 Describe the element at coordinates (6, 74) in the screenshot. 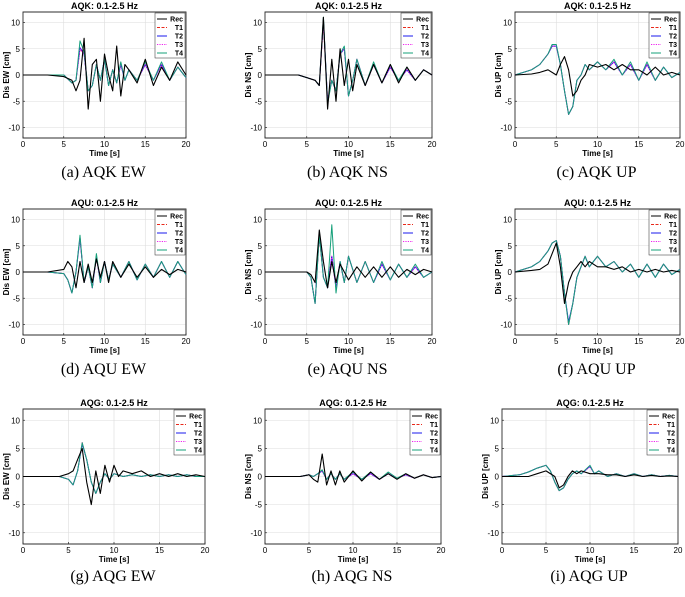

I see `y-axis-label: Dis EW [cm]` at that location.